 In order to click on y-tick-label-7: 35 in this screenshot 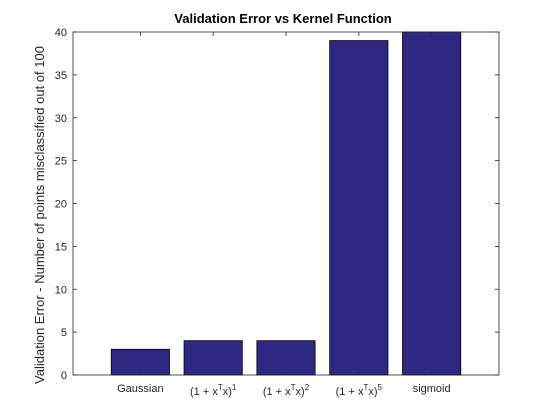, I will do `click(61, 76)`.